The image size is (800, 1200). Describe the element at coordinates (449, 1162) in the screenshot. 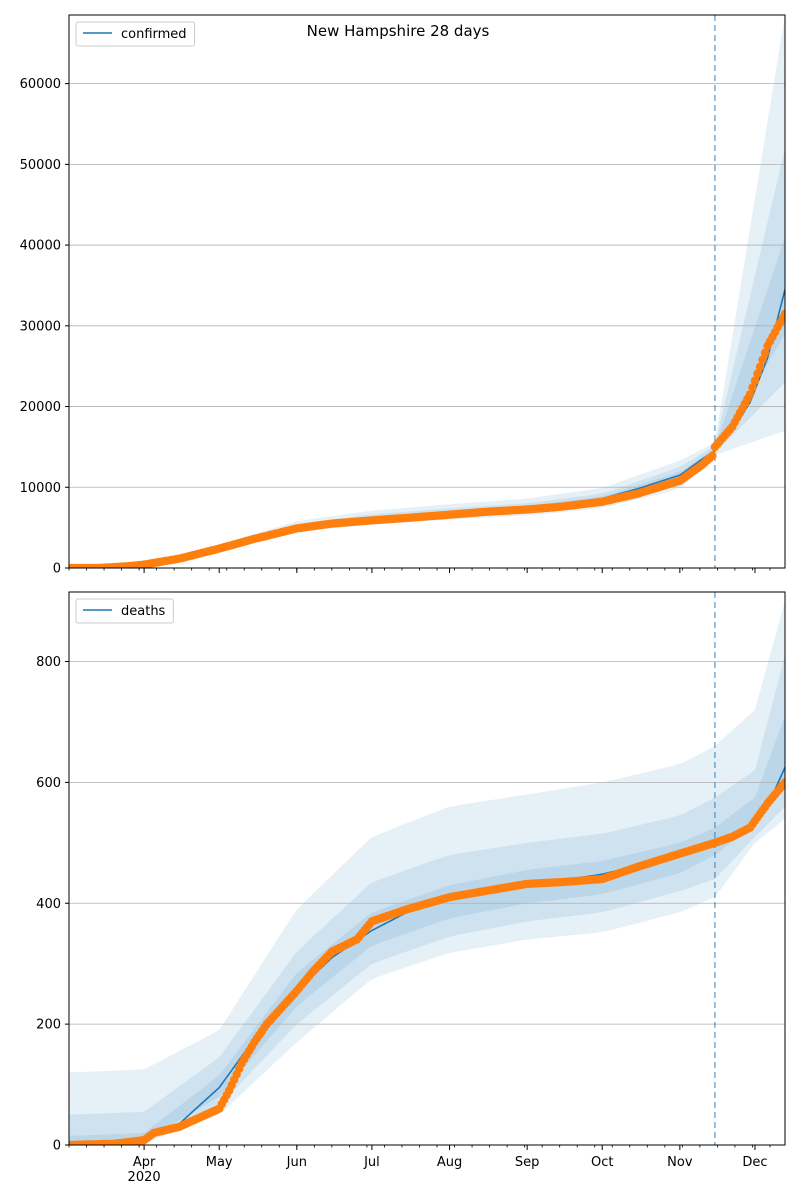

I see `x-tick-label: Aug` at that location.